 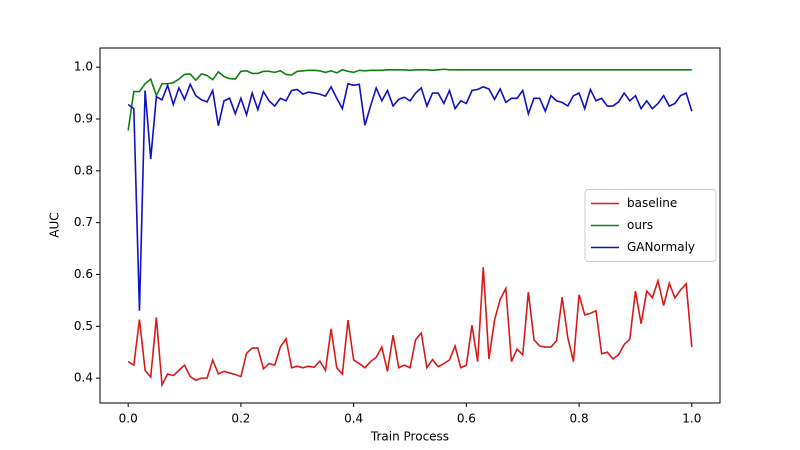 I want to click on y-tick-label: 0.7, so click(x=83, y=222).